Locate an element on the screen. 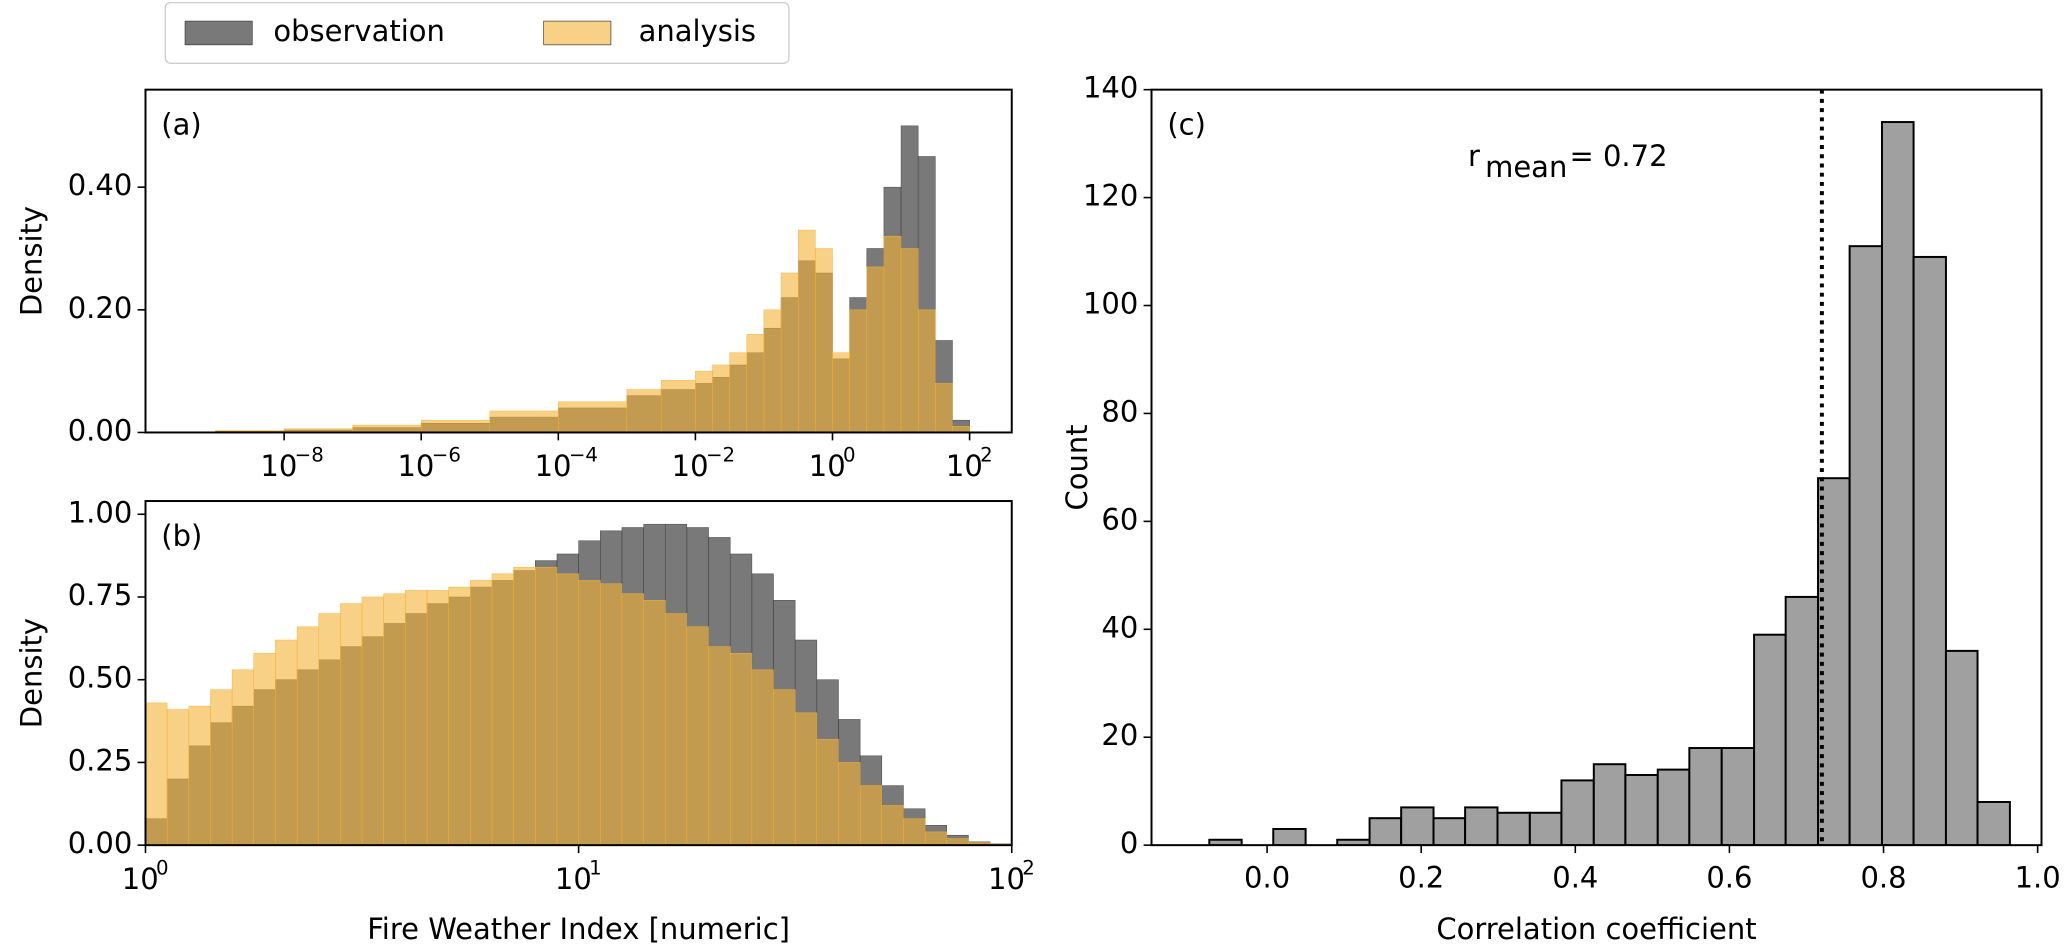 The image size is (2067, 948). y-tick-label: 0.50 is located at coordinates (100, 678).